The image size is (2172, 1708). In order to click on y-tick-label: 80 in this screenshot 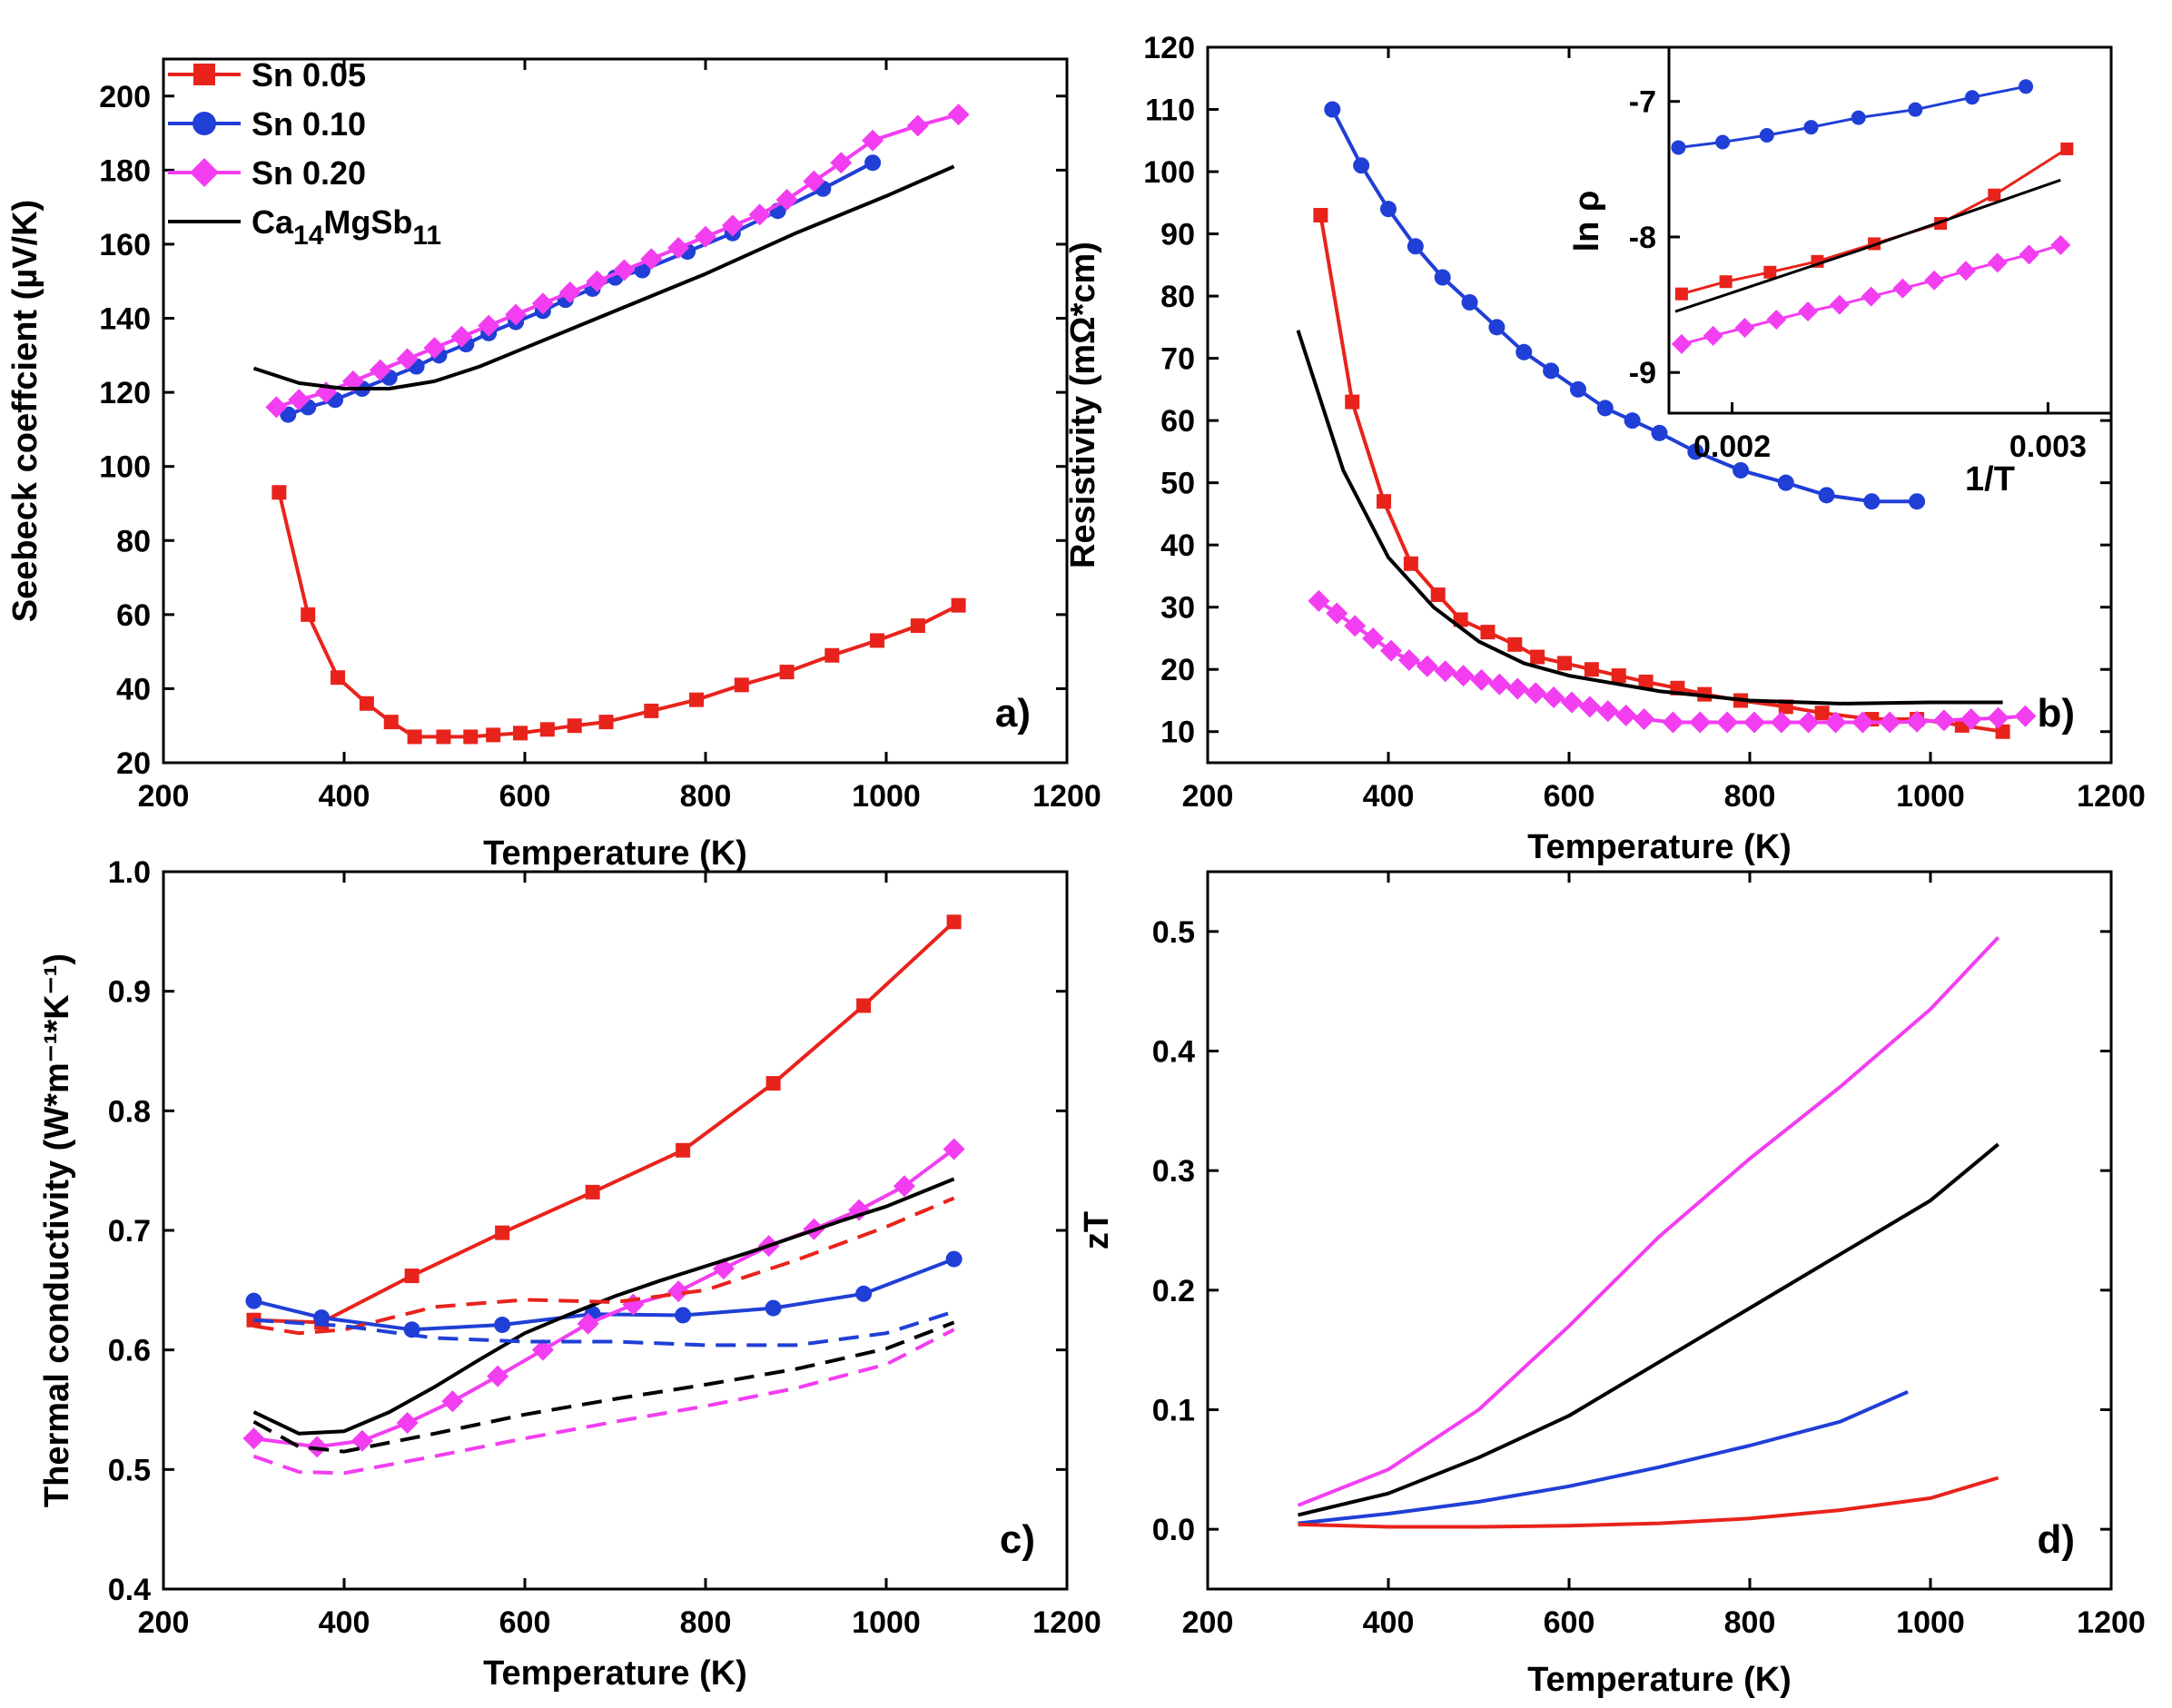, I will do `click(1177, 297)`.